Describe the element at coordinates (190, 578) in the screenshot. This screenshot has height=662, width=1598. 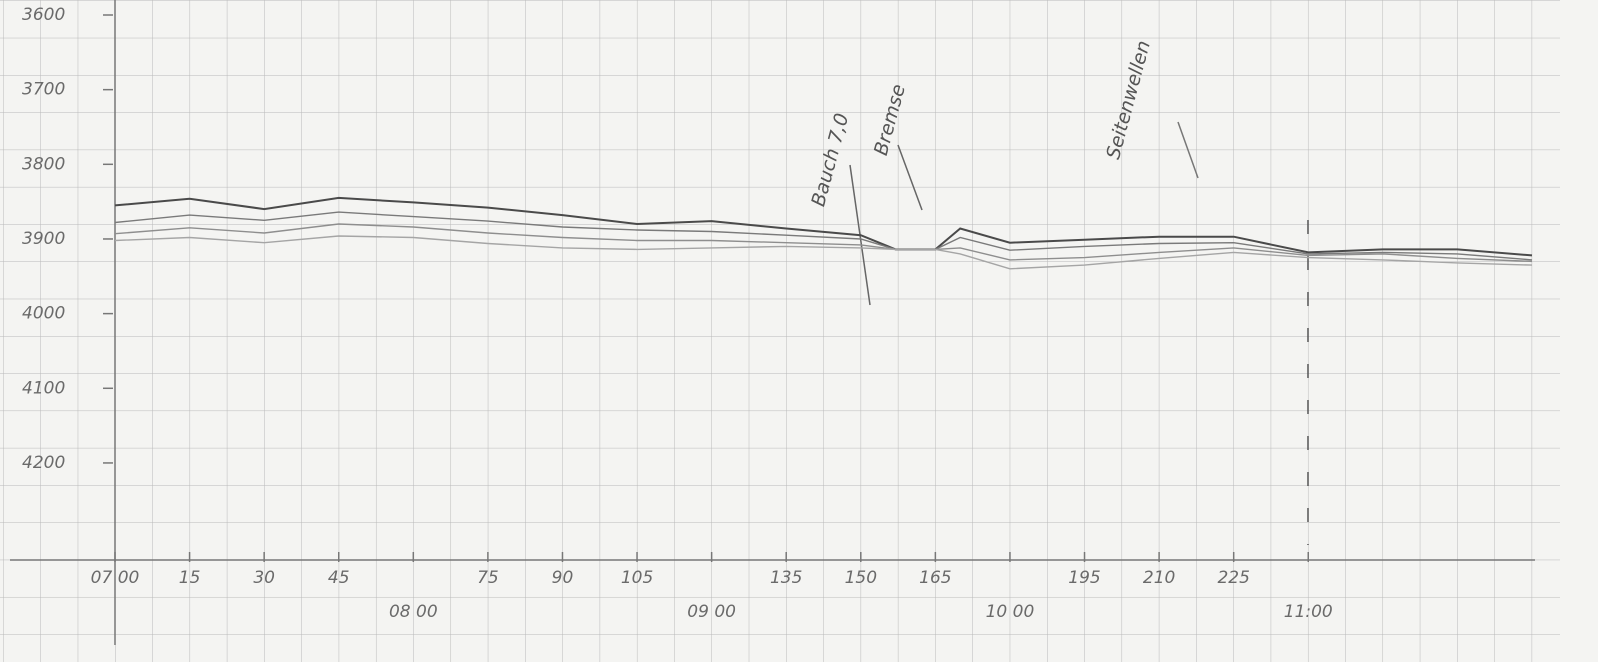
I see `x-tick-label: 15` at that location.